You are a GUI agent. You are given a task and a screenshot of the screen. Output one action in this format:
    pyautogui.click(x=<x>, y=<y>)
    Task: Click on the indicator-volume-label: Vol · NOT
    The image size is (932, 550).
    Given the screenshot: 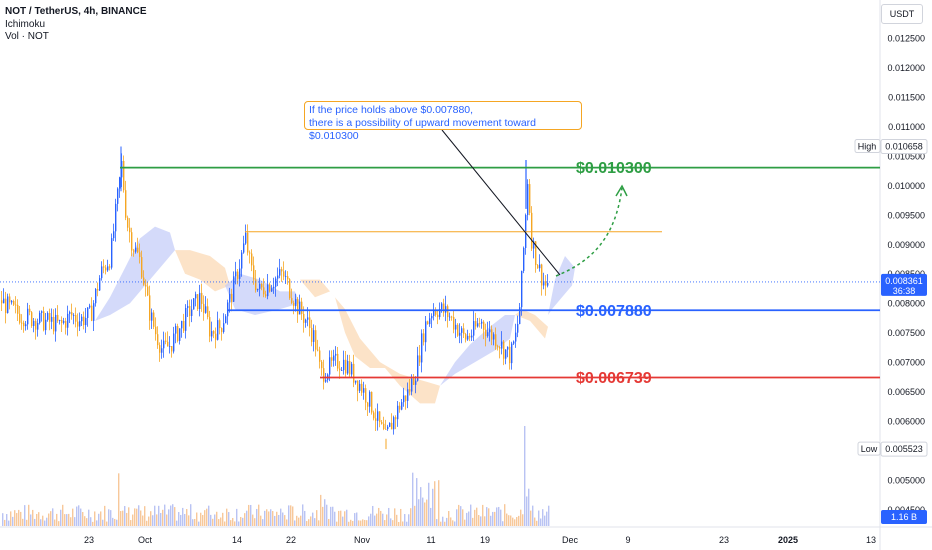 What is the action you would take?
    pyautogui.click(x=27, y=36)
    